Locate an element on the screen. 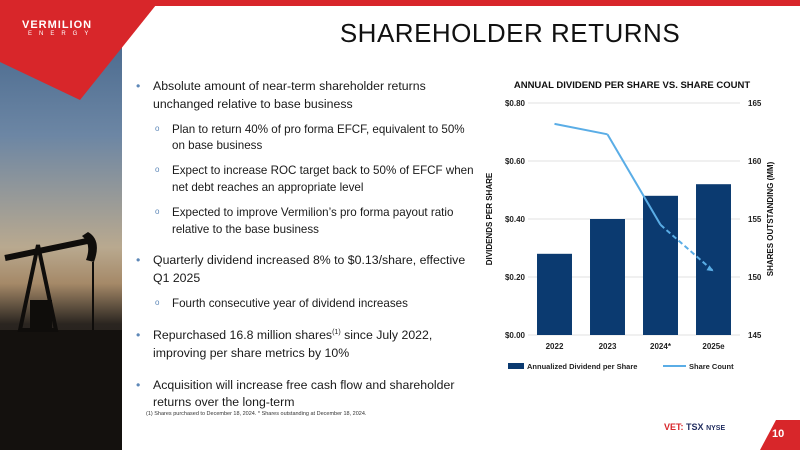 The width and height of the screenshot is (800, 450). bullet-text: Repurchased 16.8 million shares is located at coordinates (243, 334).